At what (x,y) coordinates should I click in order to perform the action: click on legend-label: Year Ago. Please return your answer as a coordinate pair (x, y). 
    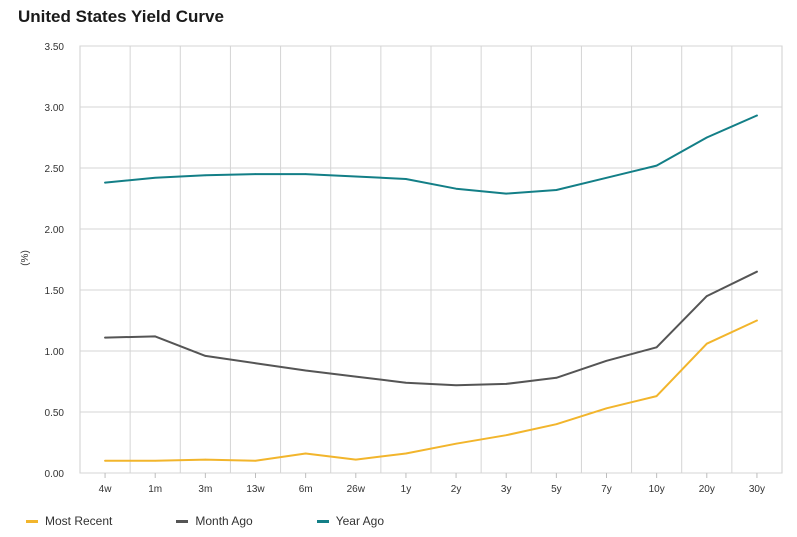
    Looking at the image, I should click on (360, 521).